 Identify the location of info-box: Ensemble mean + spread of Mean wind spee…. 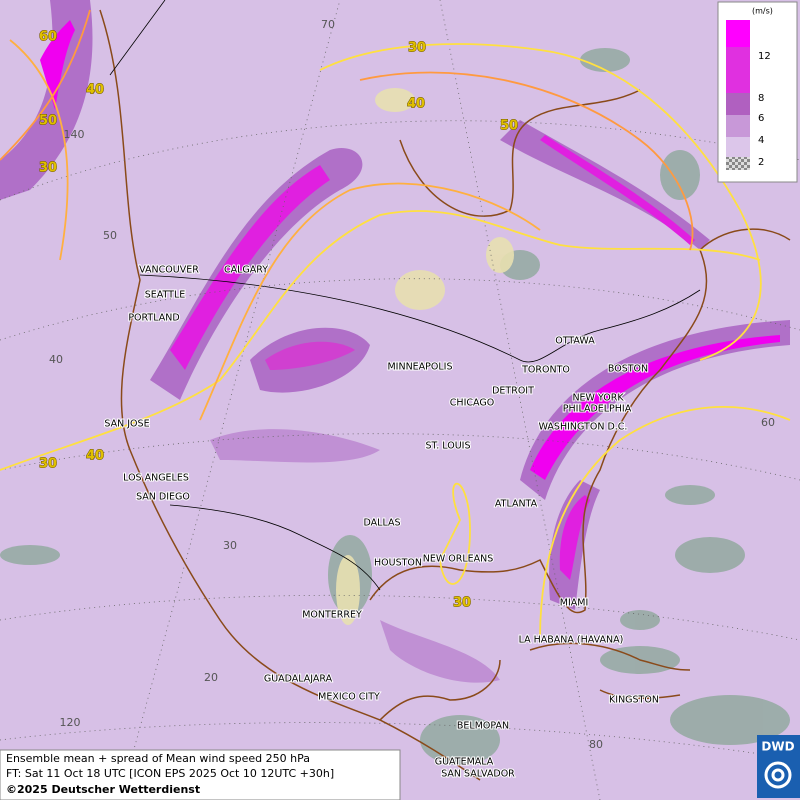
(200, 774).